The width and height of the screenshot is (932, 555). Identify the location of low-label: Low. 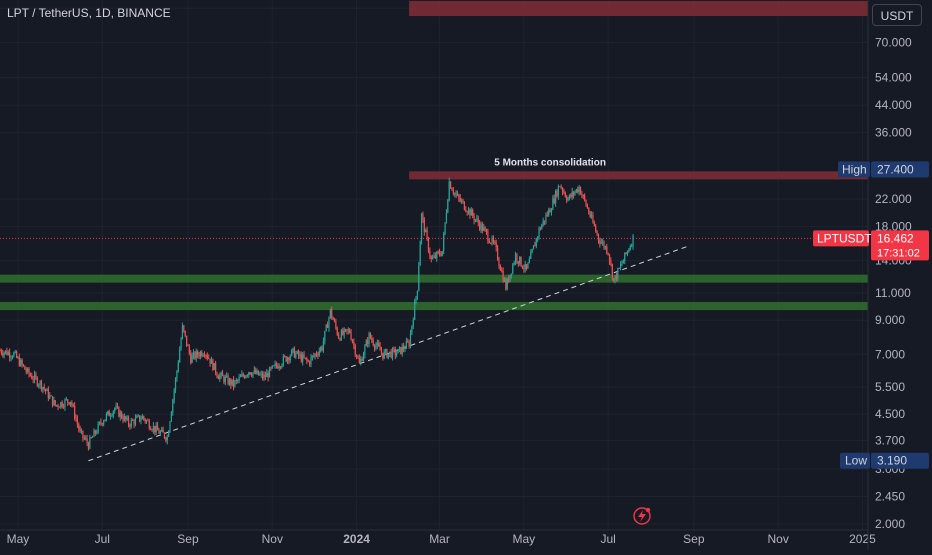
(856, 461).